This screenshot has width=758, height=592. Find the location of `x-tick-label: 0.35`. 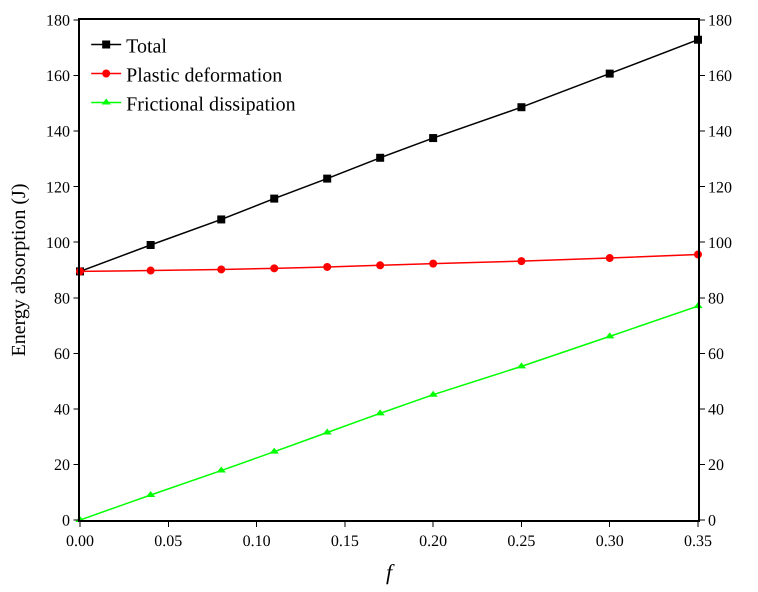

x-tick-label: 0.35 is located at coordinates (698, 541).